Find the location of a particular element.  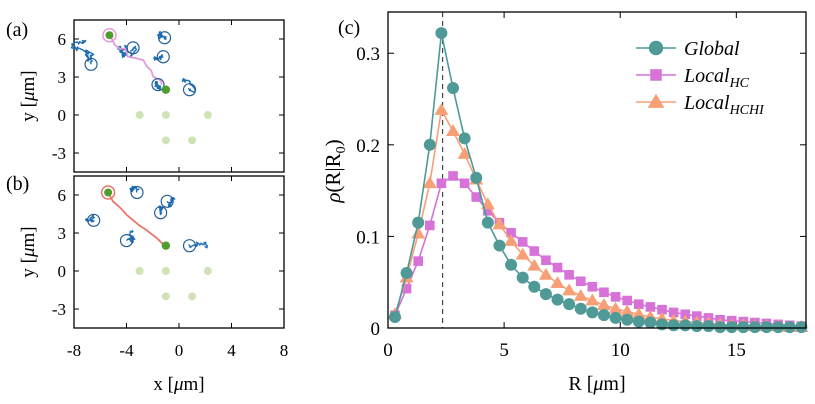

panel-b-yticks: 6 3 0 -3 is located at coordinates (168, 252).